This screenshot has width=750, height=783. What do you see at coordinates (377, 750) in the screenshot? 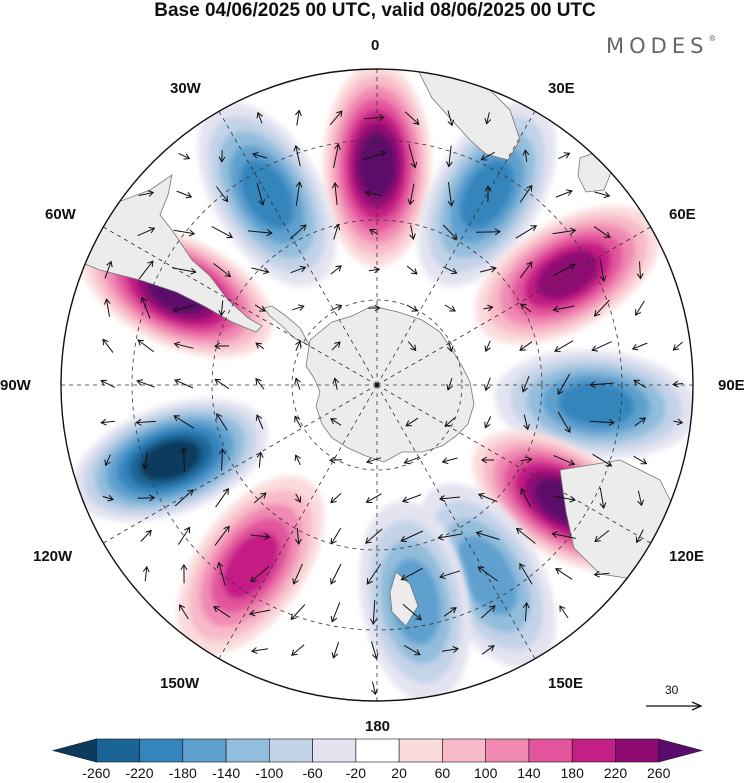
I see `colorbar` at bounding box center [377, 750].